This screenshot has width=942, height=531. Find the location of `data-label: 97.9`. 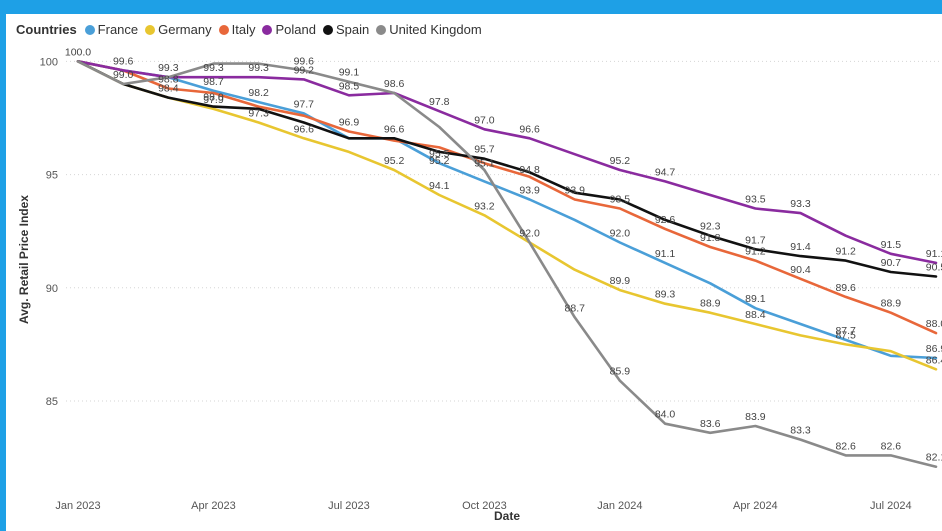

data-label: 97.9 is located at coordinates (213, 100).